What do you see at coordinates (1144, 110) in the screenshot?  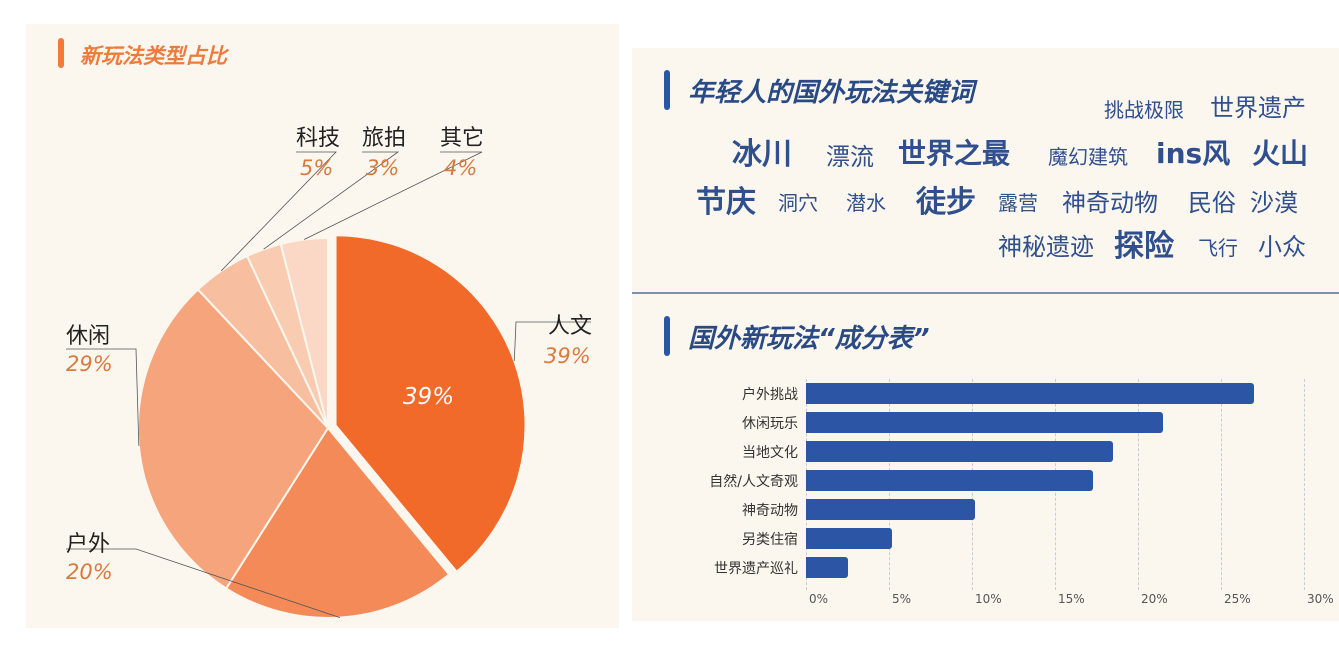 I see `keyword-item: 挑战极限` at bounding box center [1144, 110].